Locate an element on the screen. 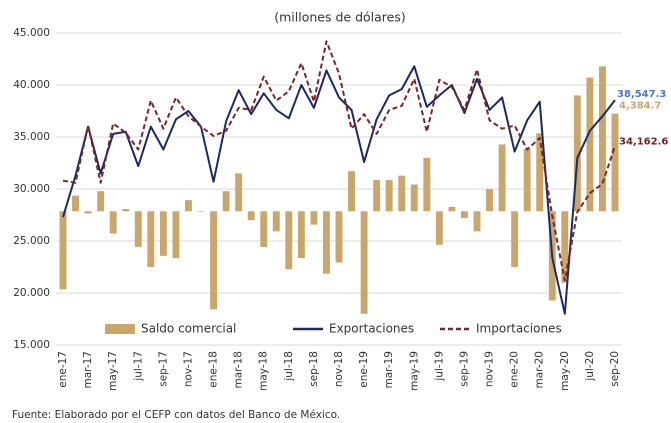 This screenshot has height=423, width=671. legend-label: Saldo comercial is located at coordinates (188, 329).